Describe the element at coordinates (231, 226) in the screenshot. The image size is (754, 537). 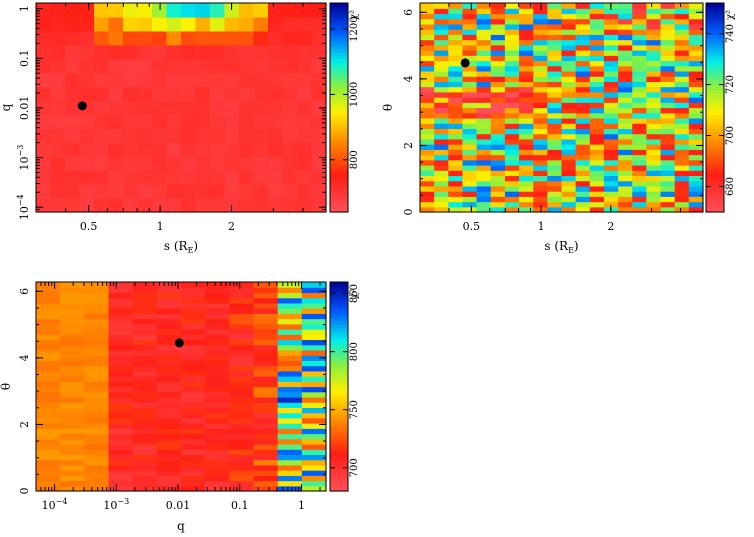
I see `x-tick-label: 2` at that location.